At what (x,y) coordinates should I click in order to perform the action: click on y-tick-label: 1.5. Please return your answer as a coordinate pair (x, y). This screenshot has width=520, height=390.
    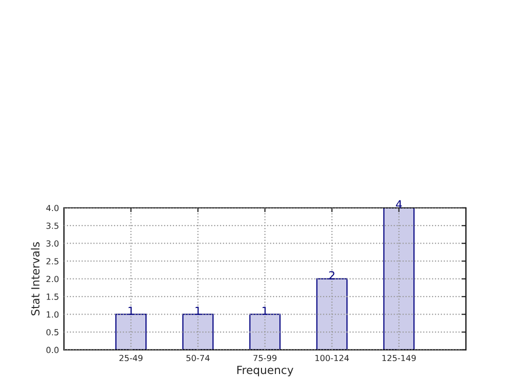
    Looking at the image, I should click on (52, 297).